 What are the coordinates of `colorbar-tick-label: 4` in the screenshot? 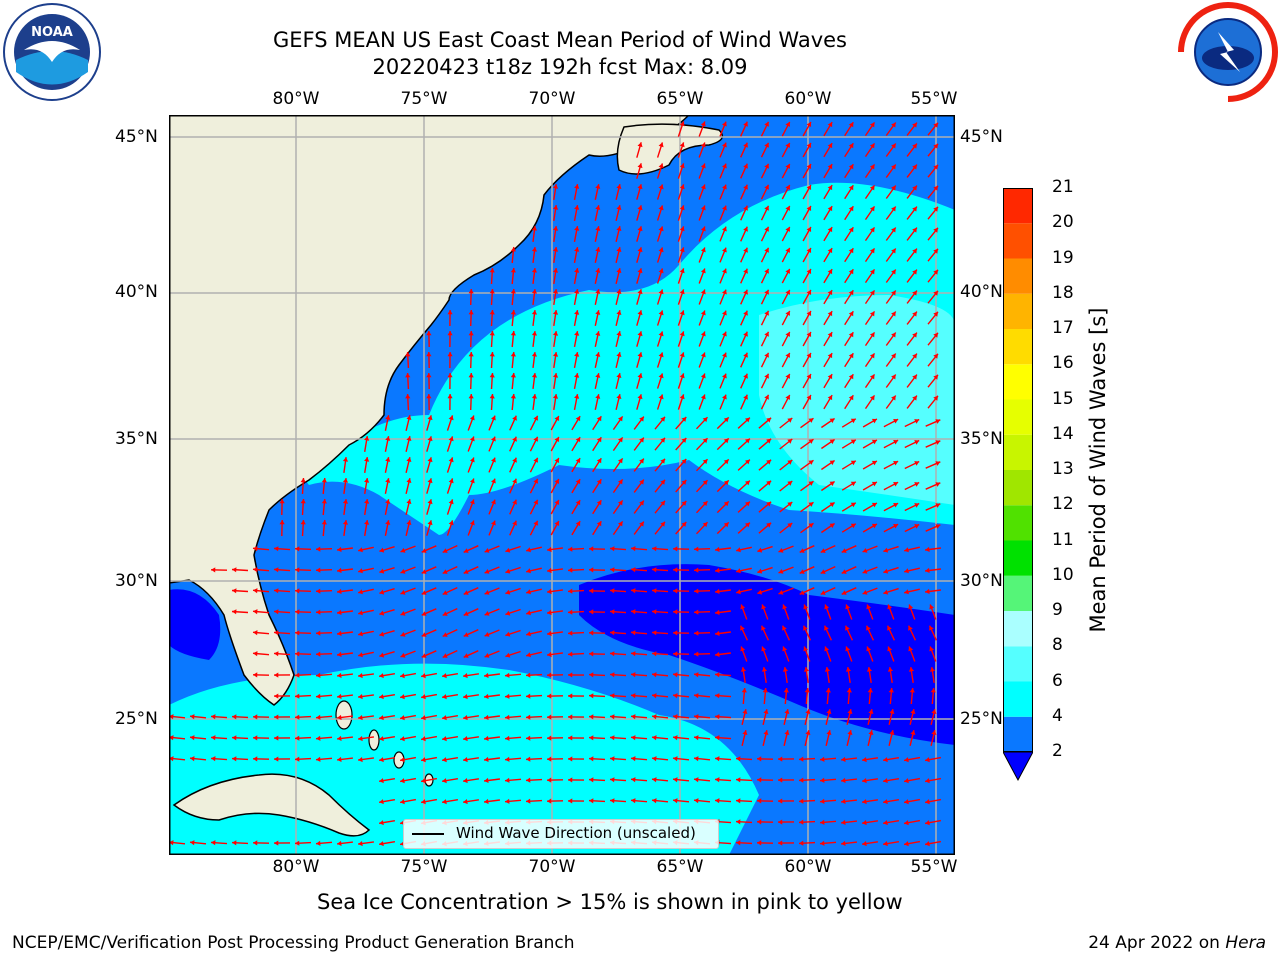 It's located at (1057, 715).